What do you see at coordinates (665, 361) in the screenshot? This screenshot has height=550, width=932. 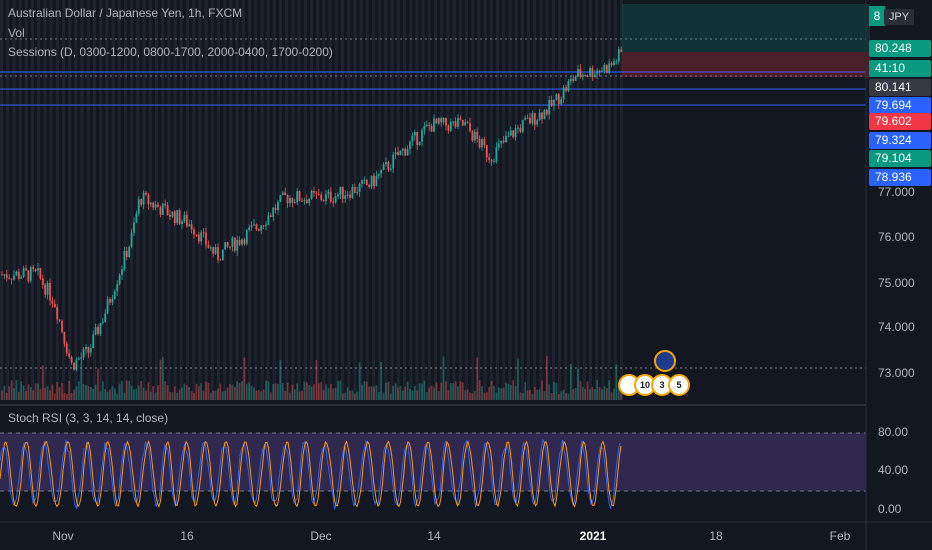 I see `flag-event-icon` at bounding box center [665, 361].